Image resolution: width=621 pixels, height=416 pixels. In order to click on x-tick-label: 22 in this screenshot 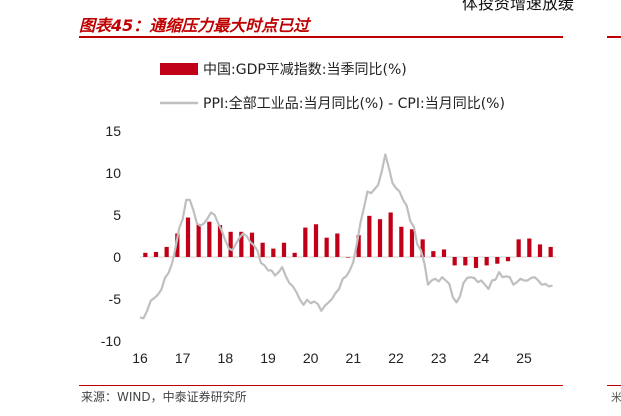, I will do `click(396, 358)`.